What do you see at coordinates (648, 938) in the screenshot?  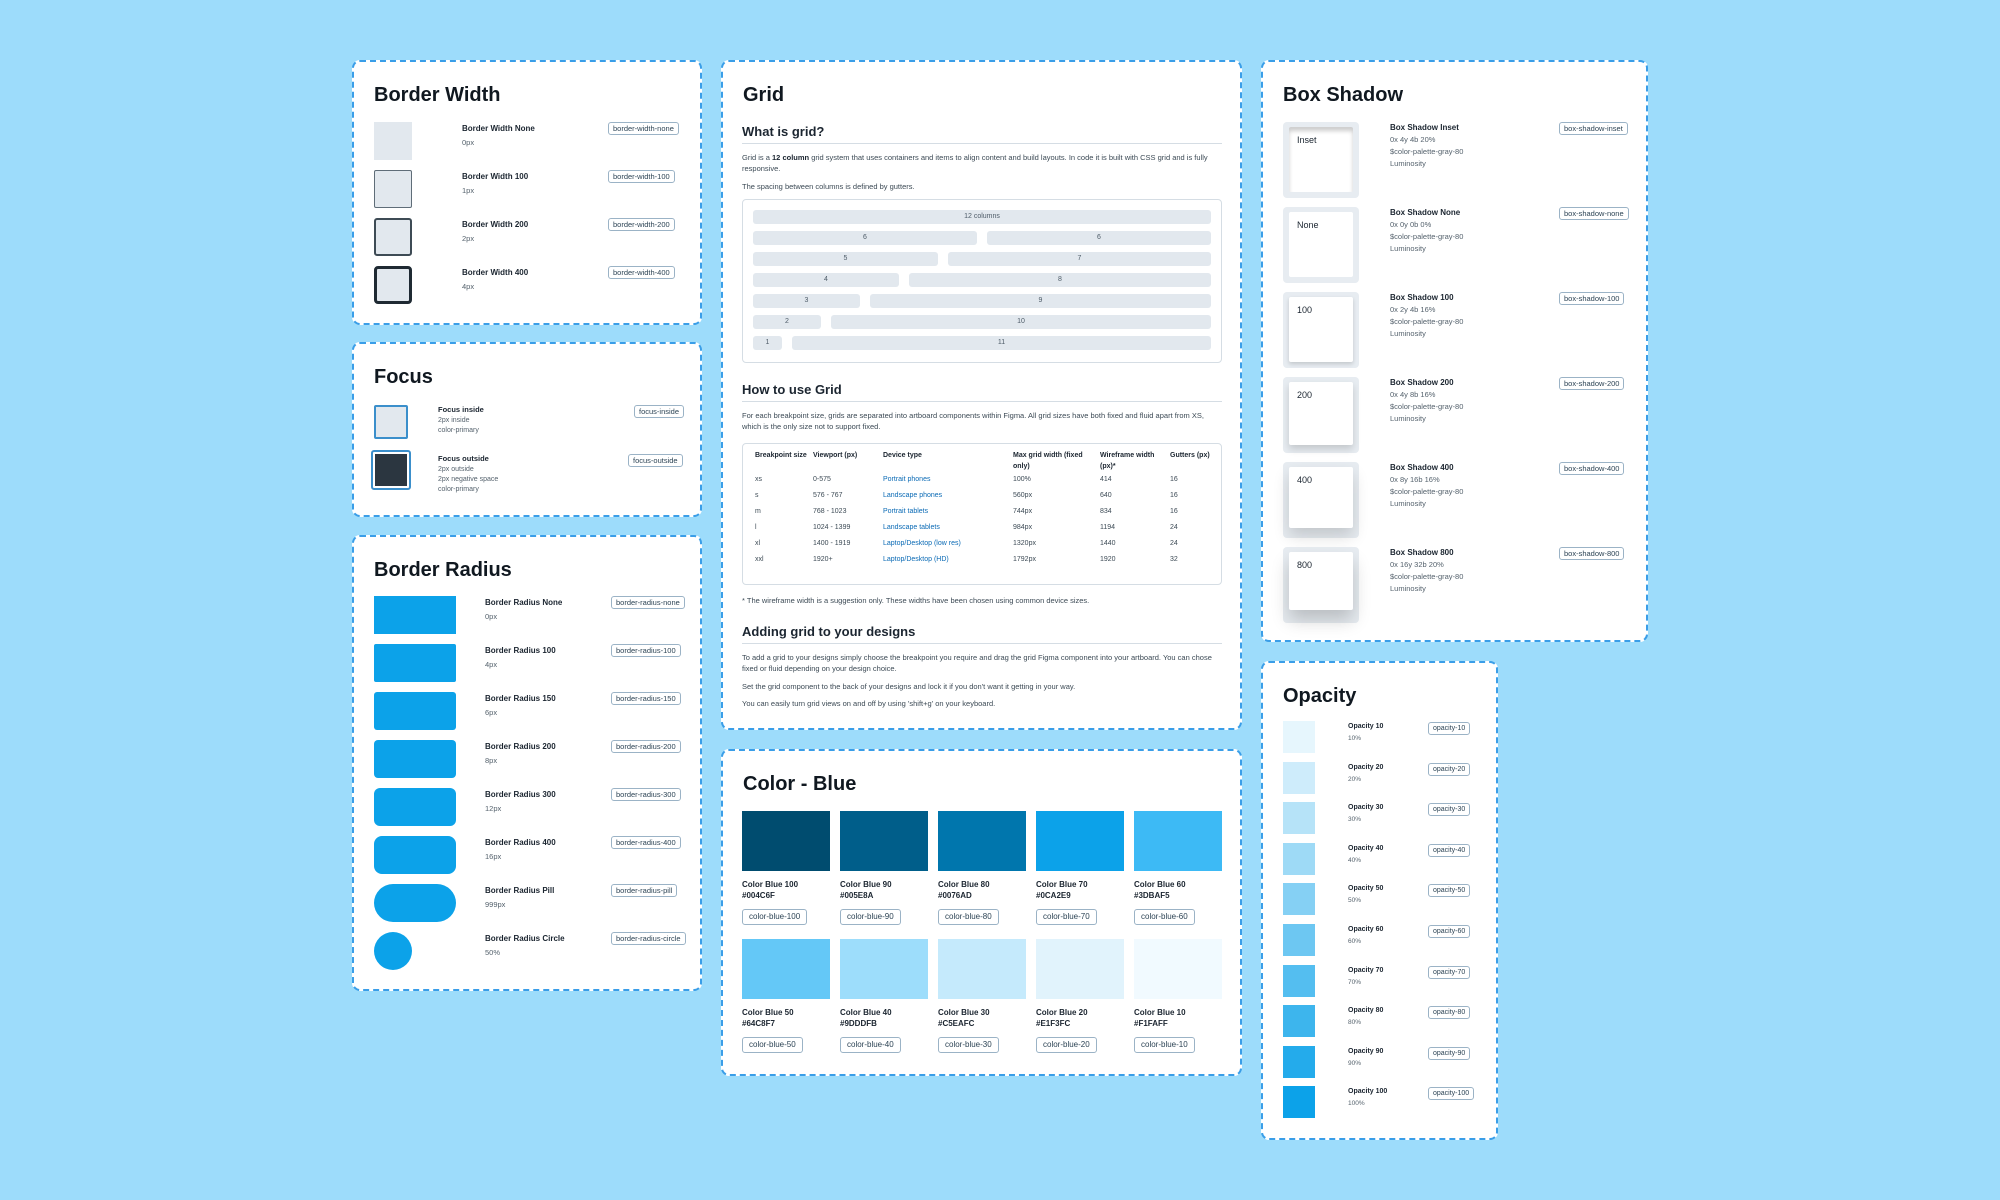 I see `border-radius-circle-token: border-radius-circle` at bounding box center [648, 938].